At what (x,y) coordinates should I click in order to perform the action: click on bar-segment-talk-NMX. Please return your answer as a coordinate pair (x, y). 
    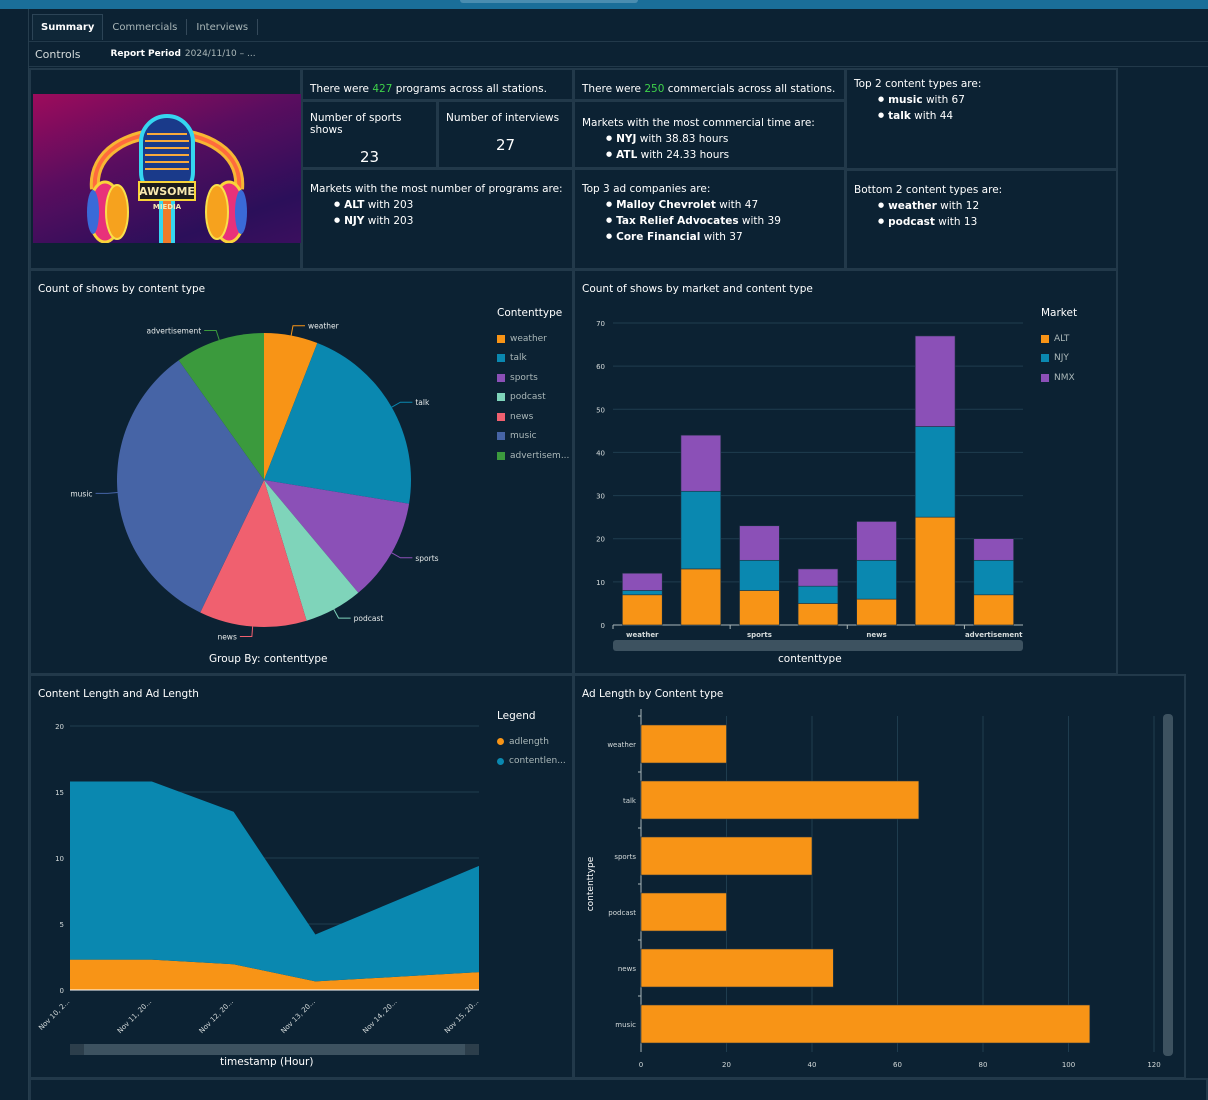
    Looking at the image, I should click on (701, 463).